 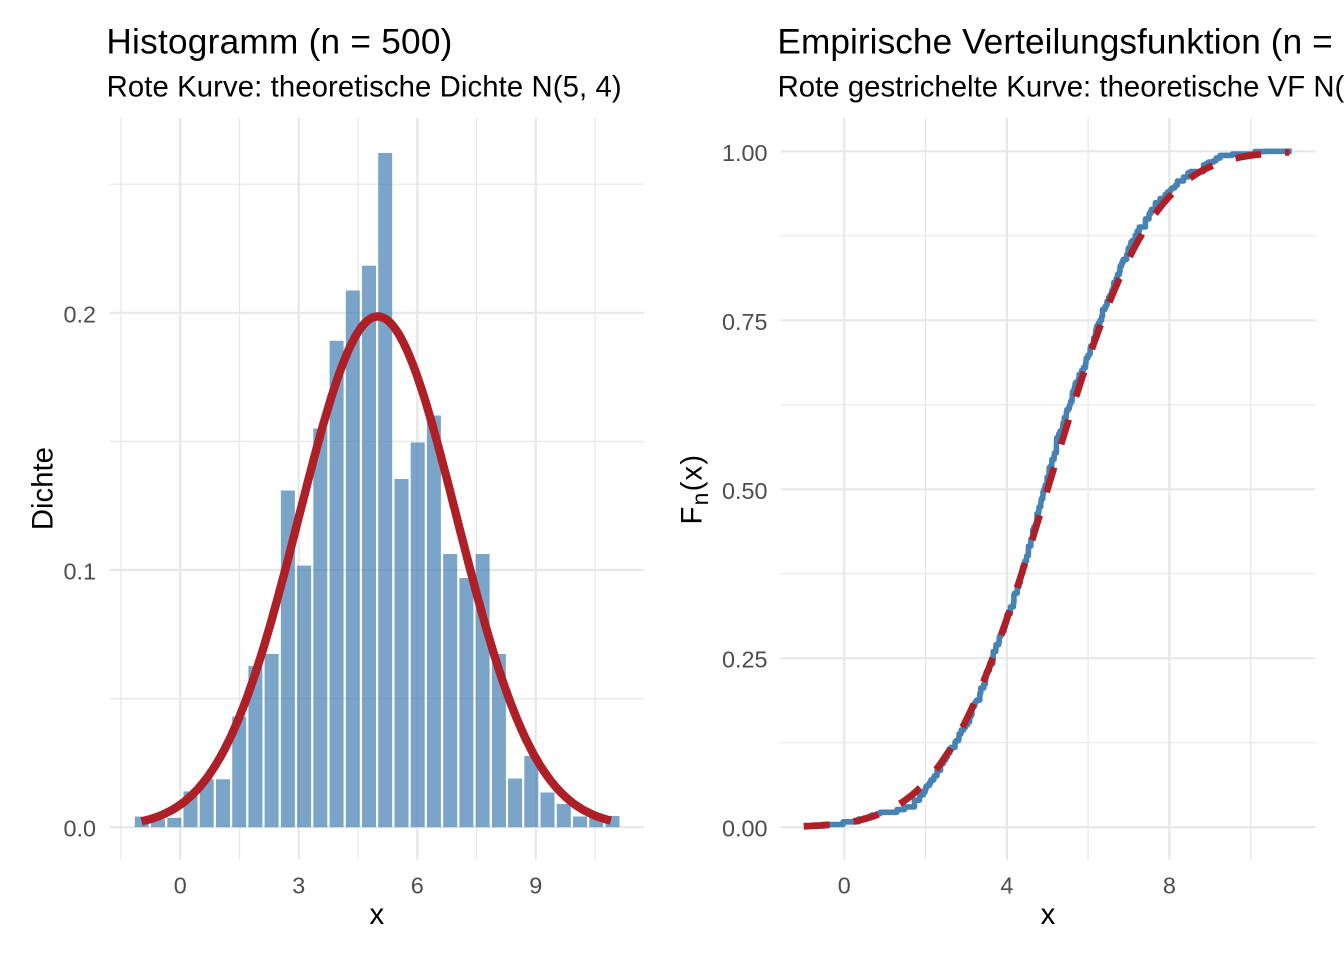 I want to click on svg-text: 0.1, so click(x=79, y=572).